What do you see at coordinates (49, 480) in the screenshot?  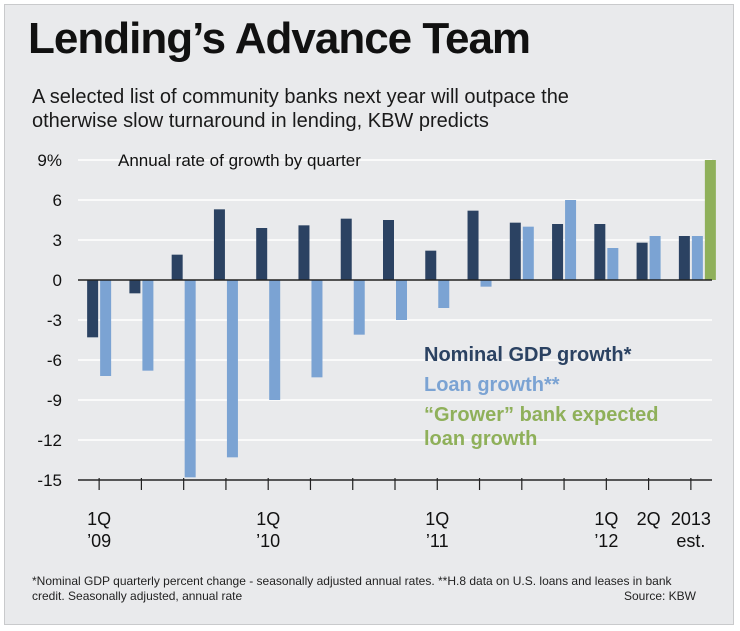 I see `y-tick-label: -15` at bounding box center [49, 480].